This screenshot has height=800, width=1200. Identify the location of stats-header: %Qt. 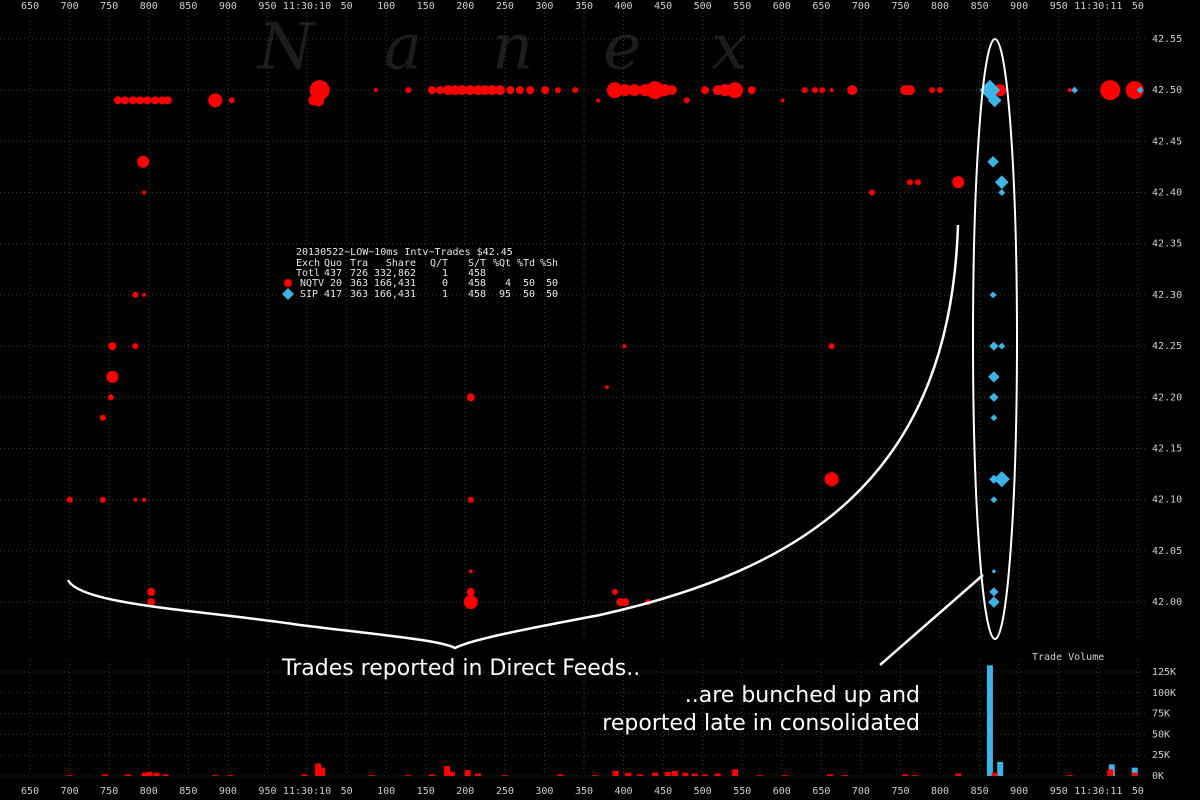
(502, 263).